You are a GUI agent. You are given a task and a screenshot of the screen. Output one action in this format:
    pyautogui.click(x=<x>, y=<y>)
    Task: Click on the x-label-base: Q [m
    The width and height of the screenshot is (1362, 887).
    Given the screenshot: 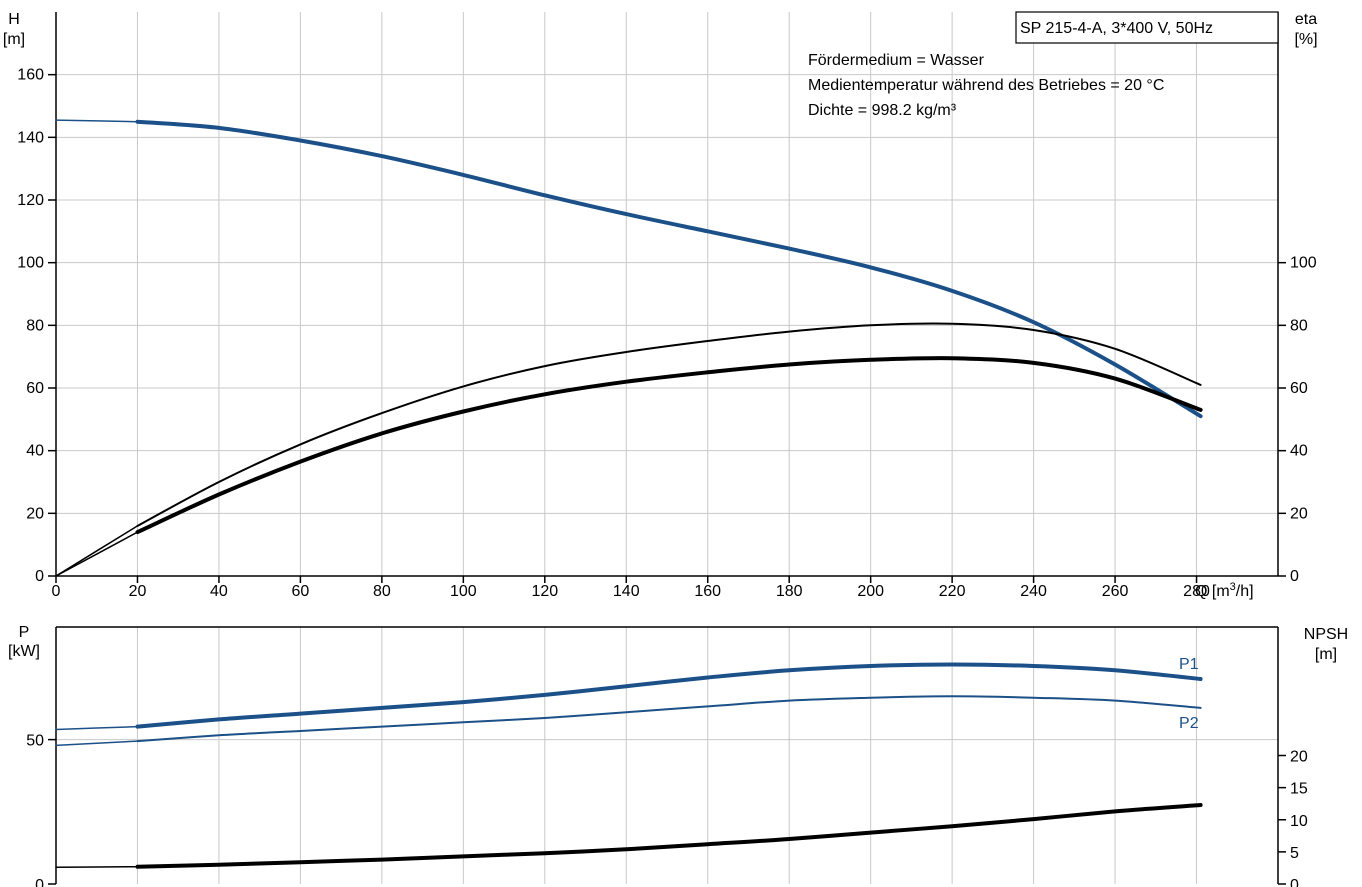 What is the action you would take?
    pyautogui.click(x=1212, y=591)
    